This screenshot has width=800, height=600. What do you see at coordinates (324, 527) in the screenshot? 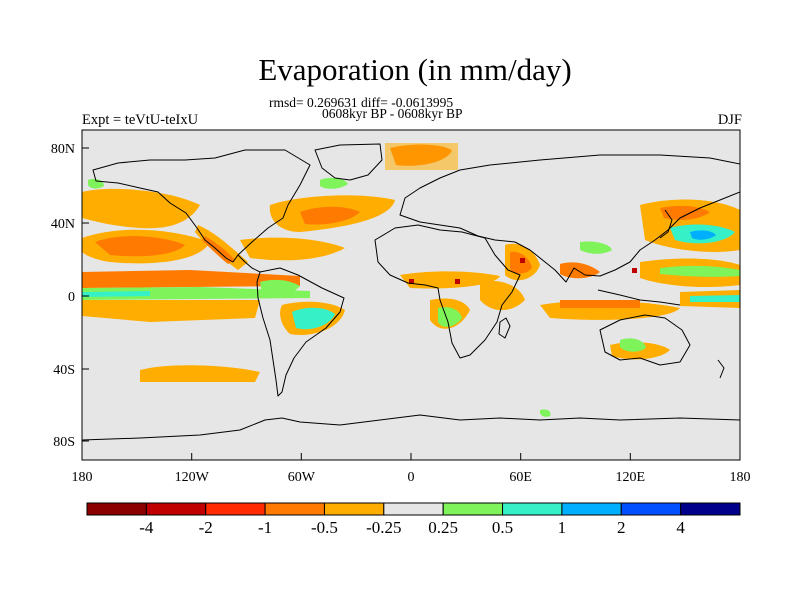
I see `colorbar-label: -0.5` at bounding box center [324, 527].